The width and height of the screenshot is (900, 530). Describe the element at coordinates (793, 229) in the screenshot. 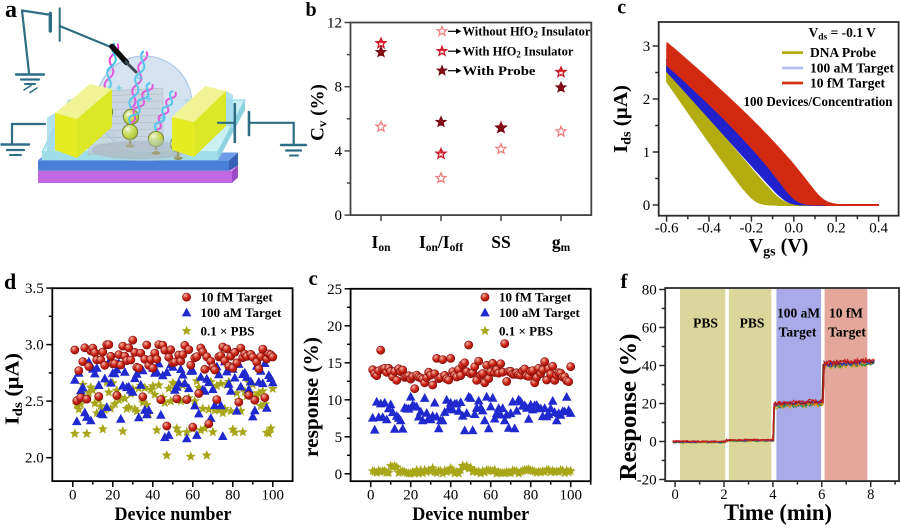

I see `svg-text: 0.0` at that location.